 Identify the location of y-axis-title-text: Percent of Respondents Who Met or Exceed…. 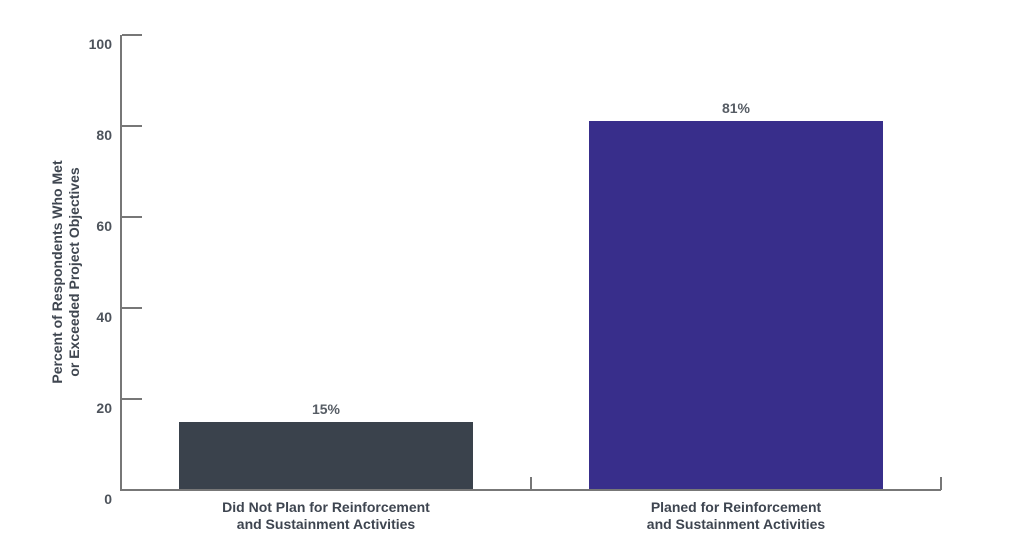
(66, 272).